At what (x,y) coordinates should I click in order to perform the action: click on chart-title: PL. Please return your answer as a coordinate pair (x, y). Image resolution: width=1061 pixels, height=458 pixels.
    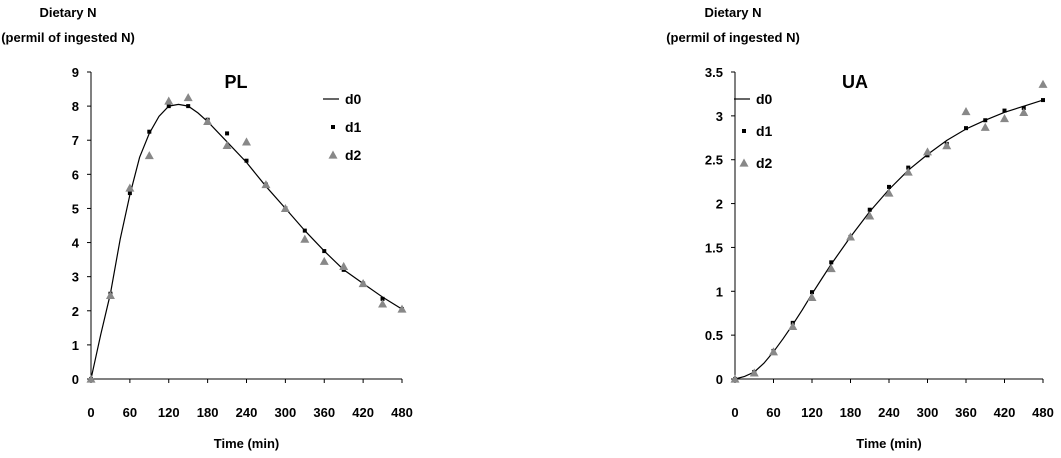
    Looking at the image, I should click on (235, 82).